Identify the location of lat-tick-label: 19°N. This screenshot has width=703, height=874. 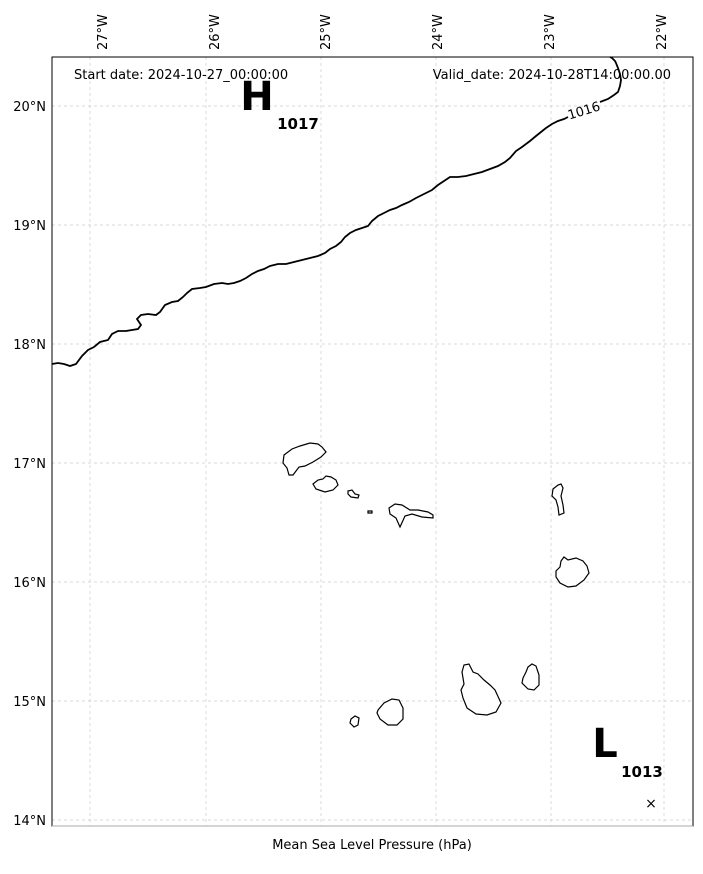
(29, 226).